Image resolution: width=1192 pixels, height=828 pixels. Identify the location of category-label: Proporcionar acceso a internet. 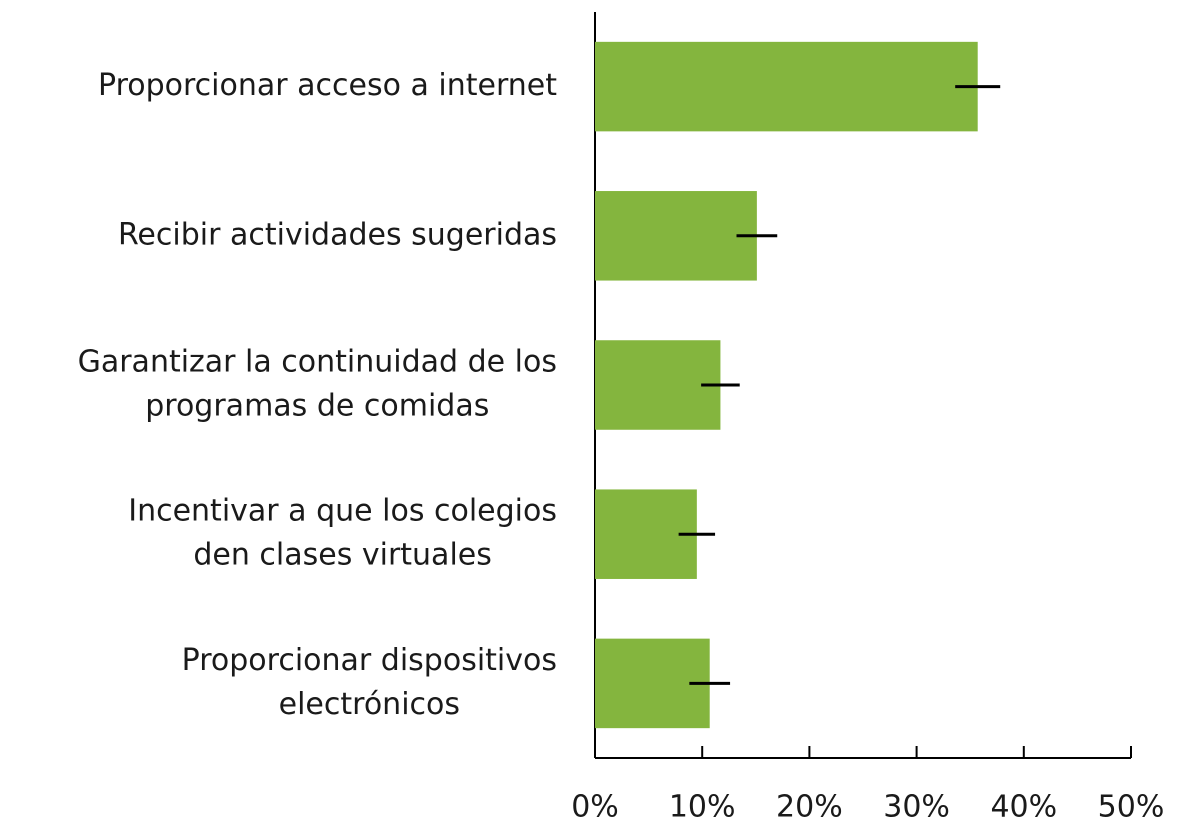
(327, 85).